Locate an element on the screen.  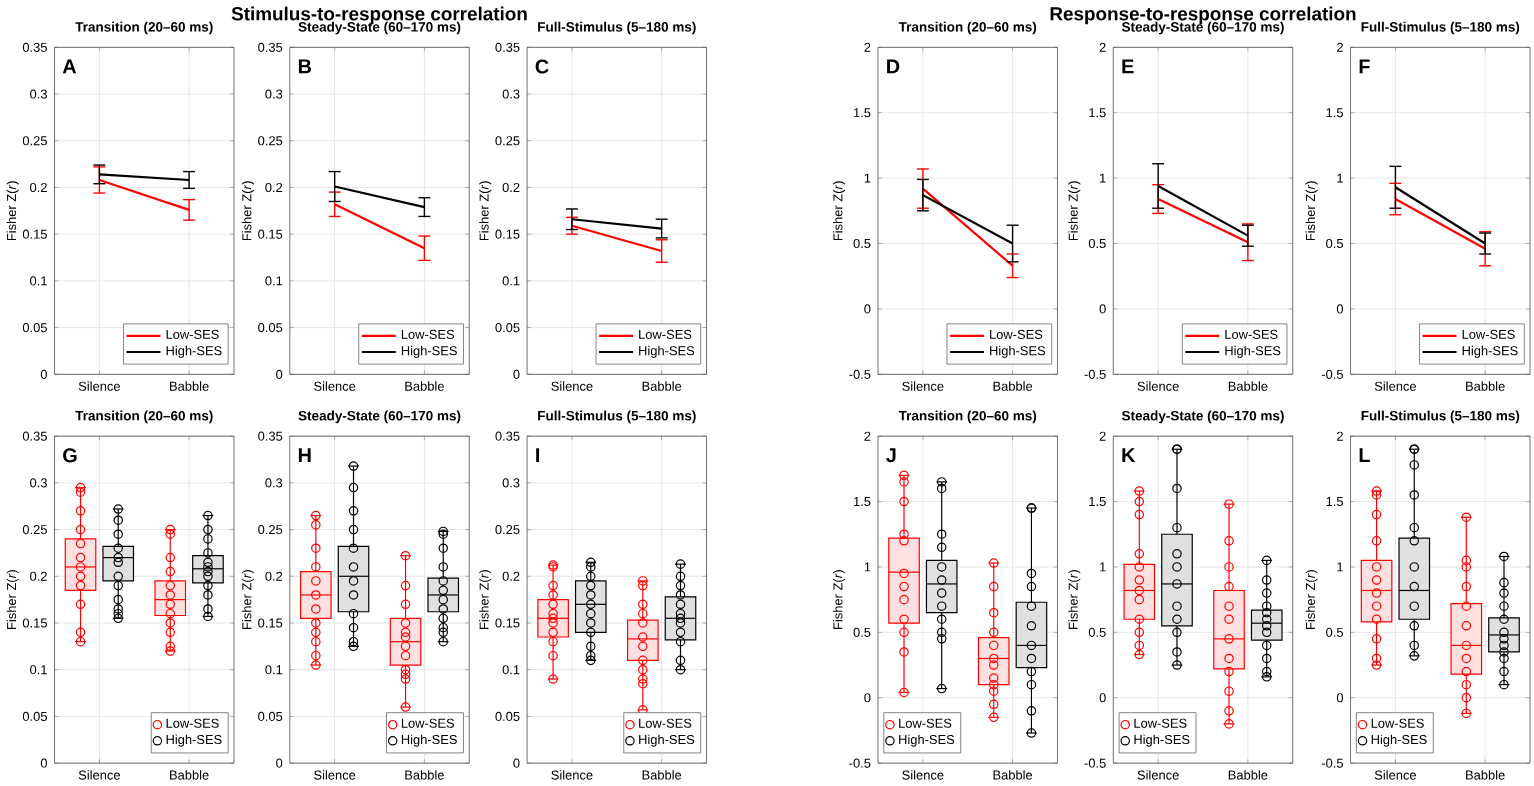
annotation: K is located at coordinates (1129, 455).